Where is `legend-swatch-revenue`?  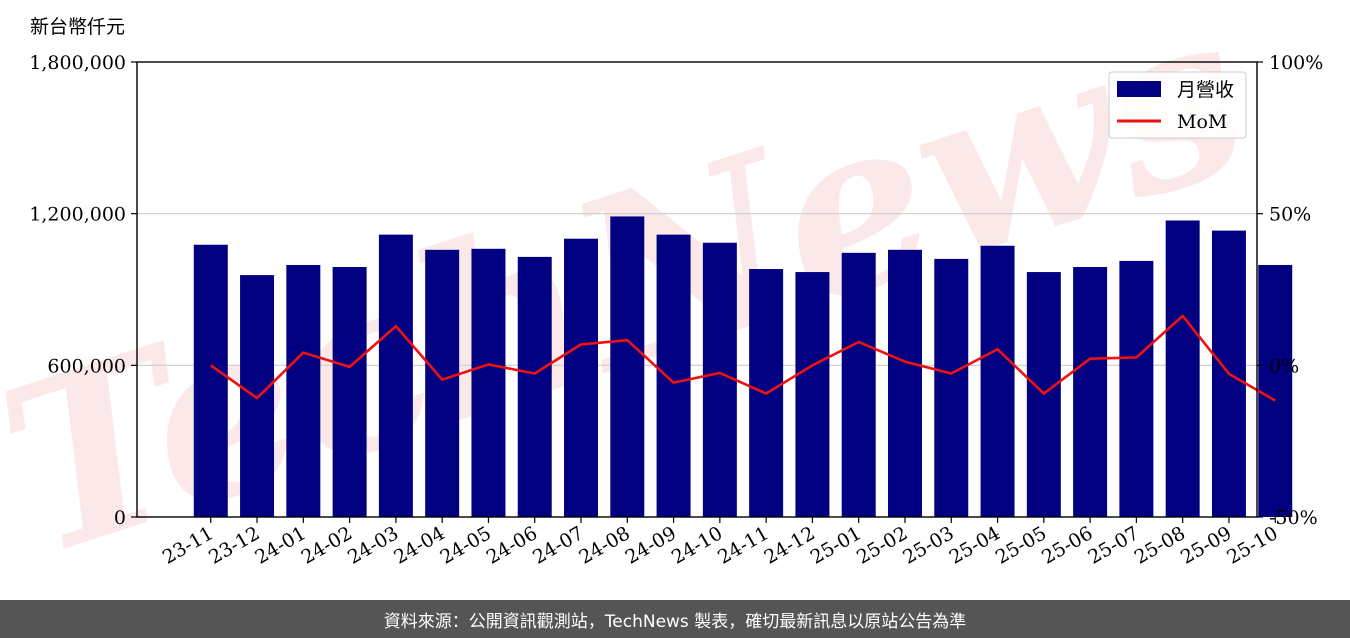
legend-swatch-revenue is located at coordinates (1139, 89).